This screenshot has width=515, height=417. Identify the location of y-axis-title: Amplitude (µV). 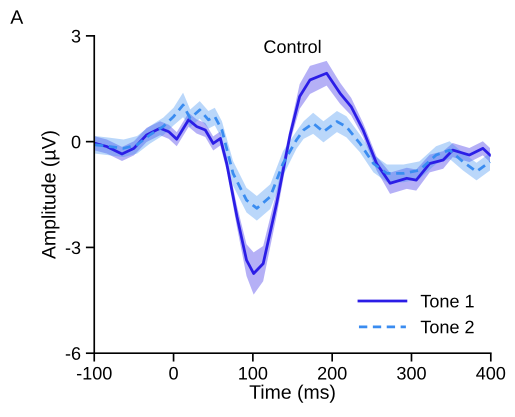
(50, 195).